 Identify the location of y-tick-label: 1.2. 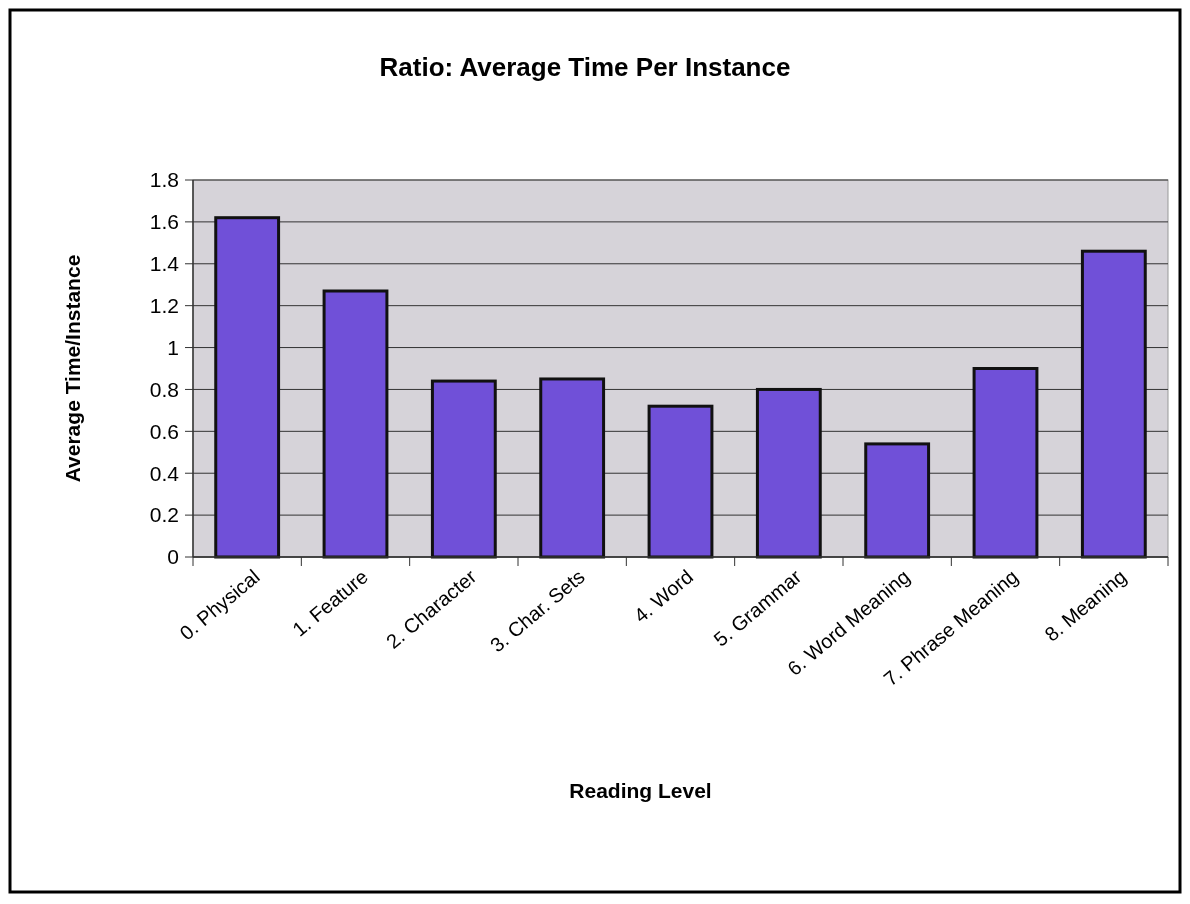
(164, 306).